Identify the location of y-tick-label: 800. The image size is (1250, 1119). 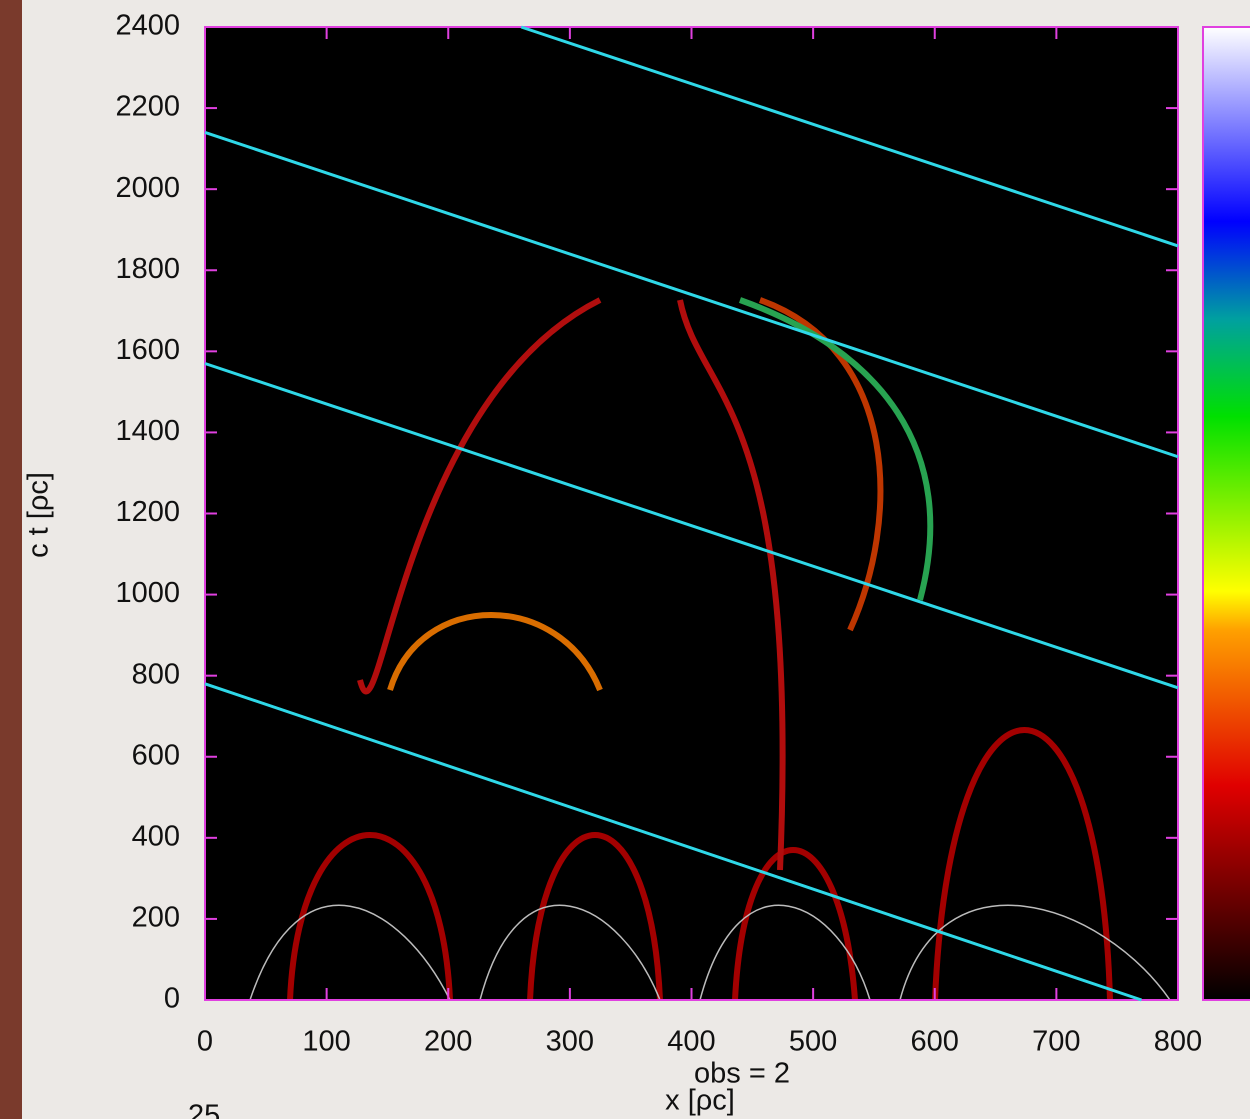
(156, 674).